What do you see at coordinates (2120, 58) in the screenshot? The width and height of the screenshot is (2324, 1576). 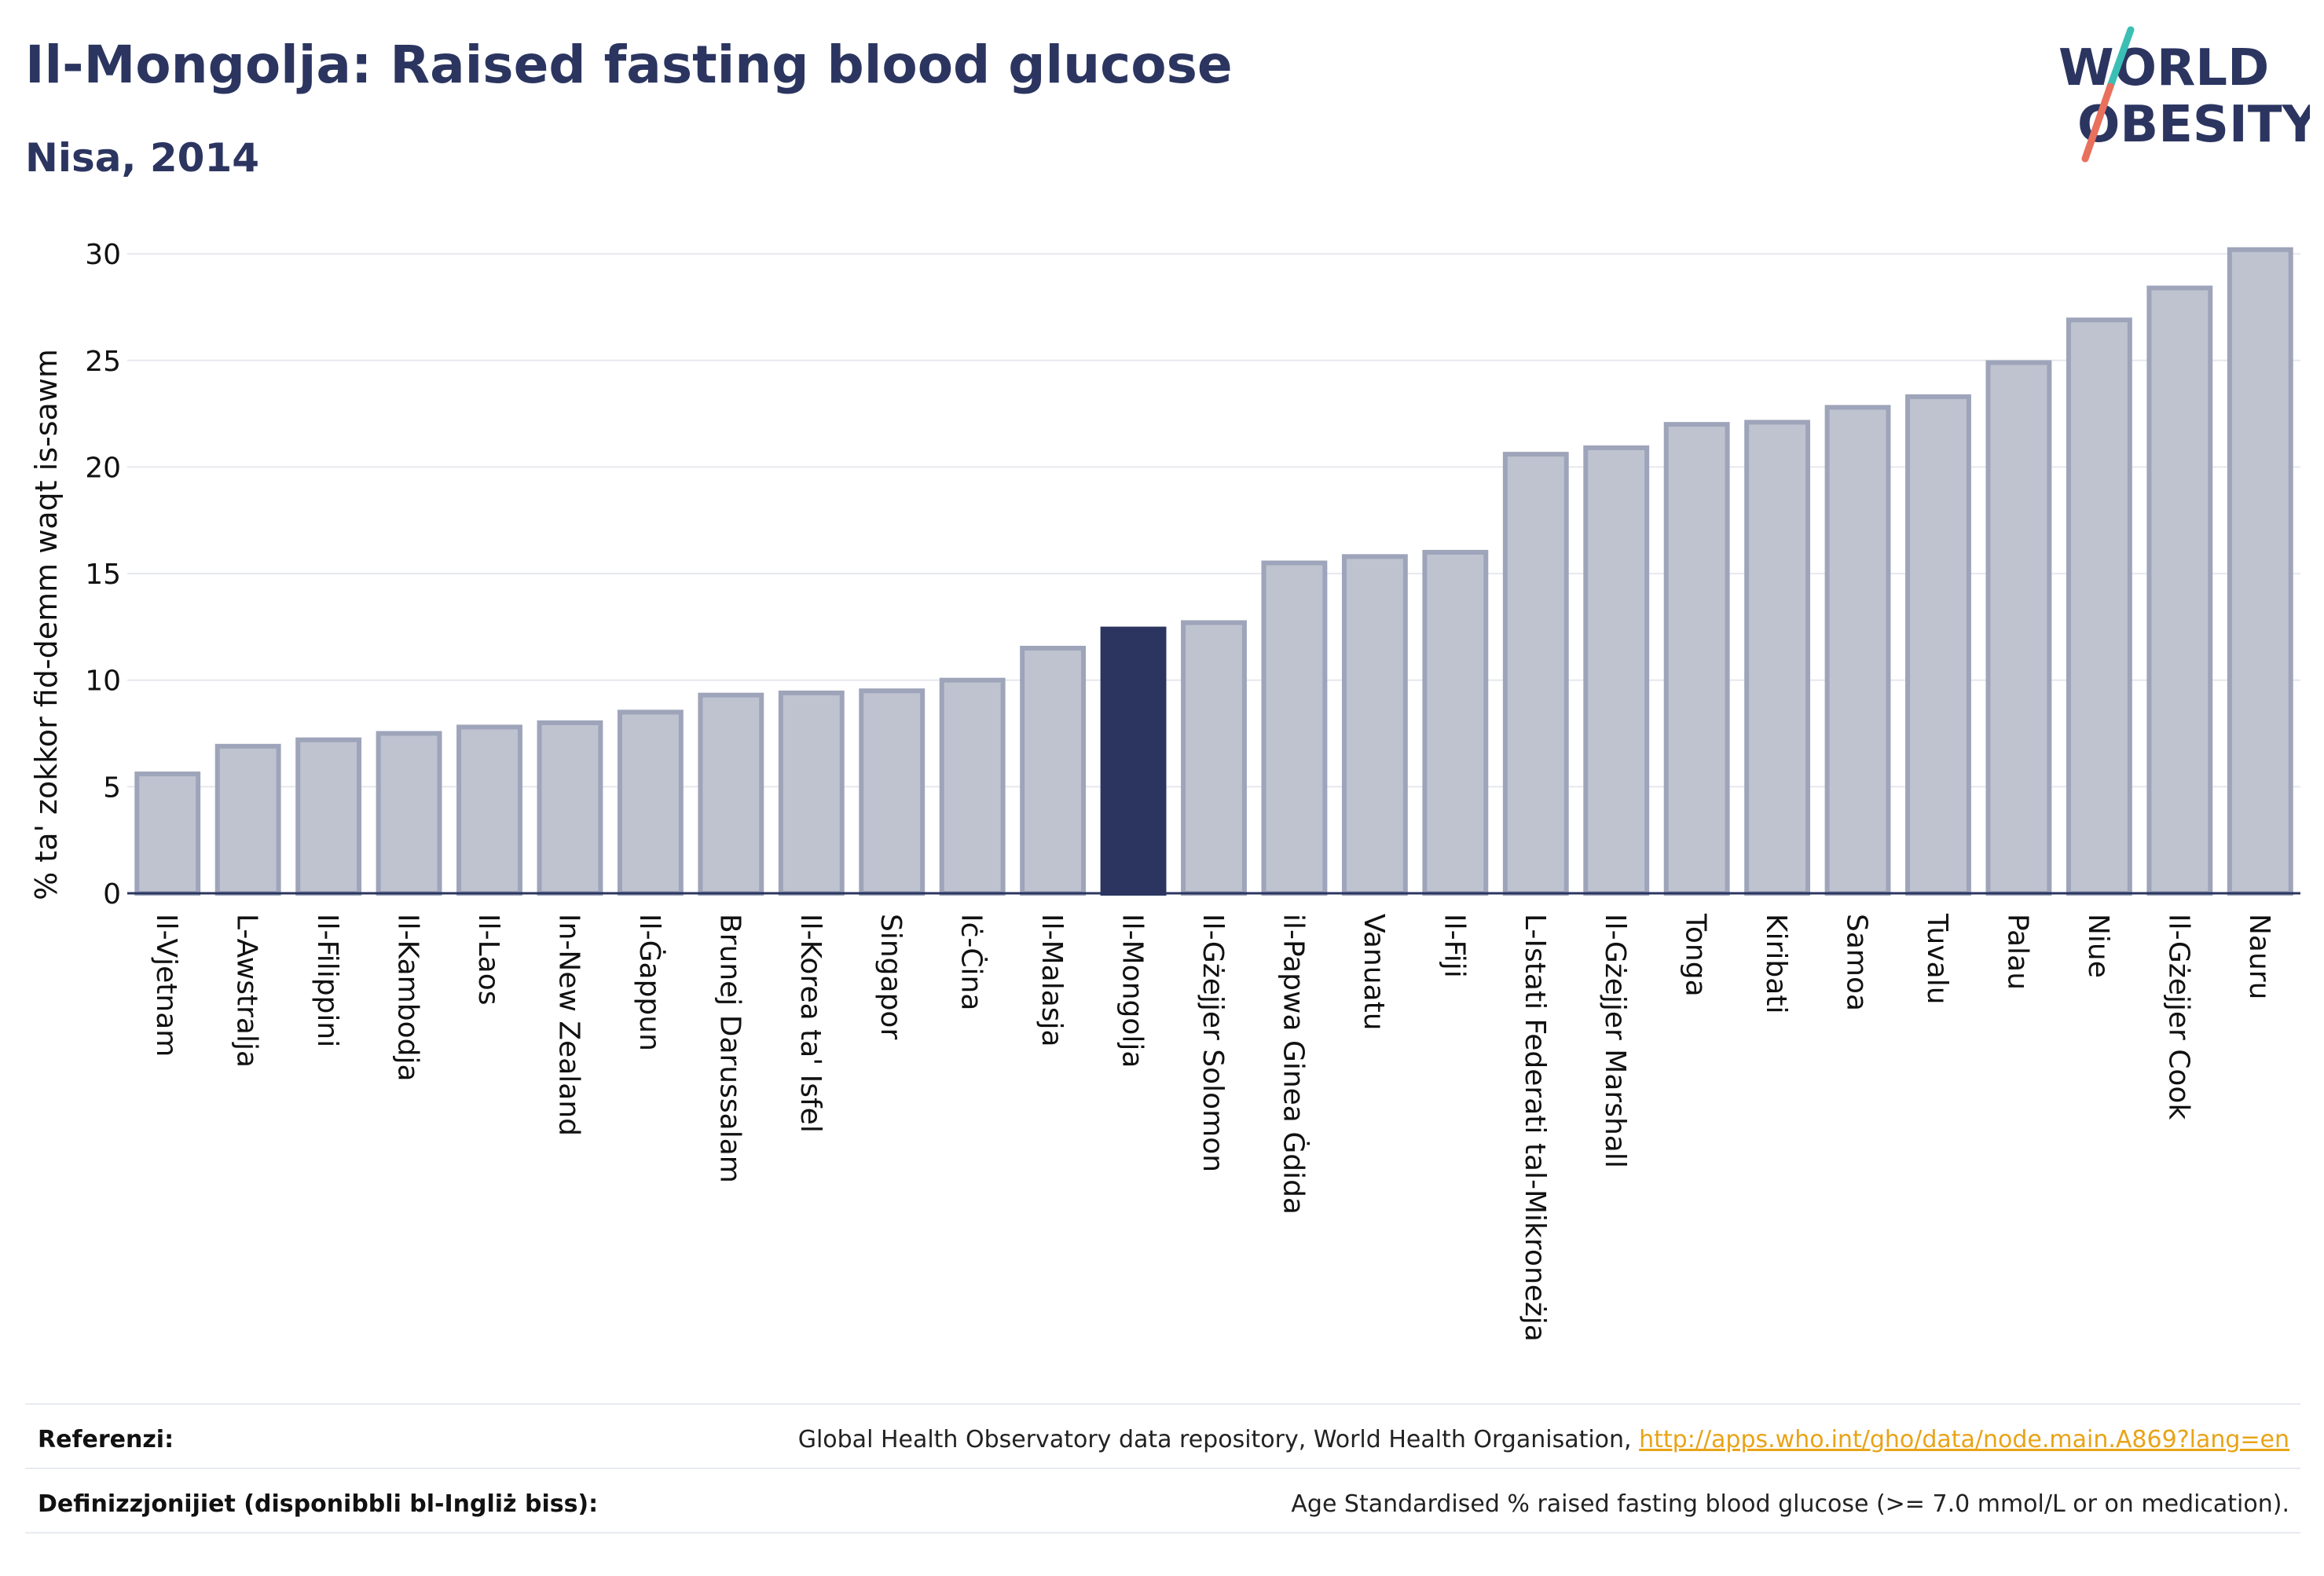 I see `logo-slash-top` at bounding box center [2120, 58].